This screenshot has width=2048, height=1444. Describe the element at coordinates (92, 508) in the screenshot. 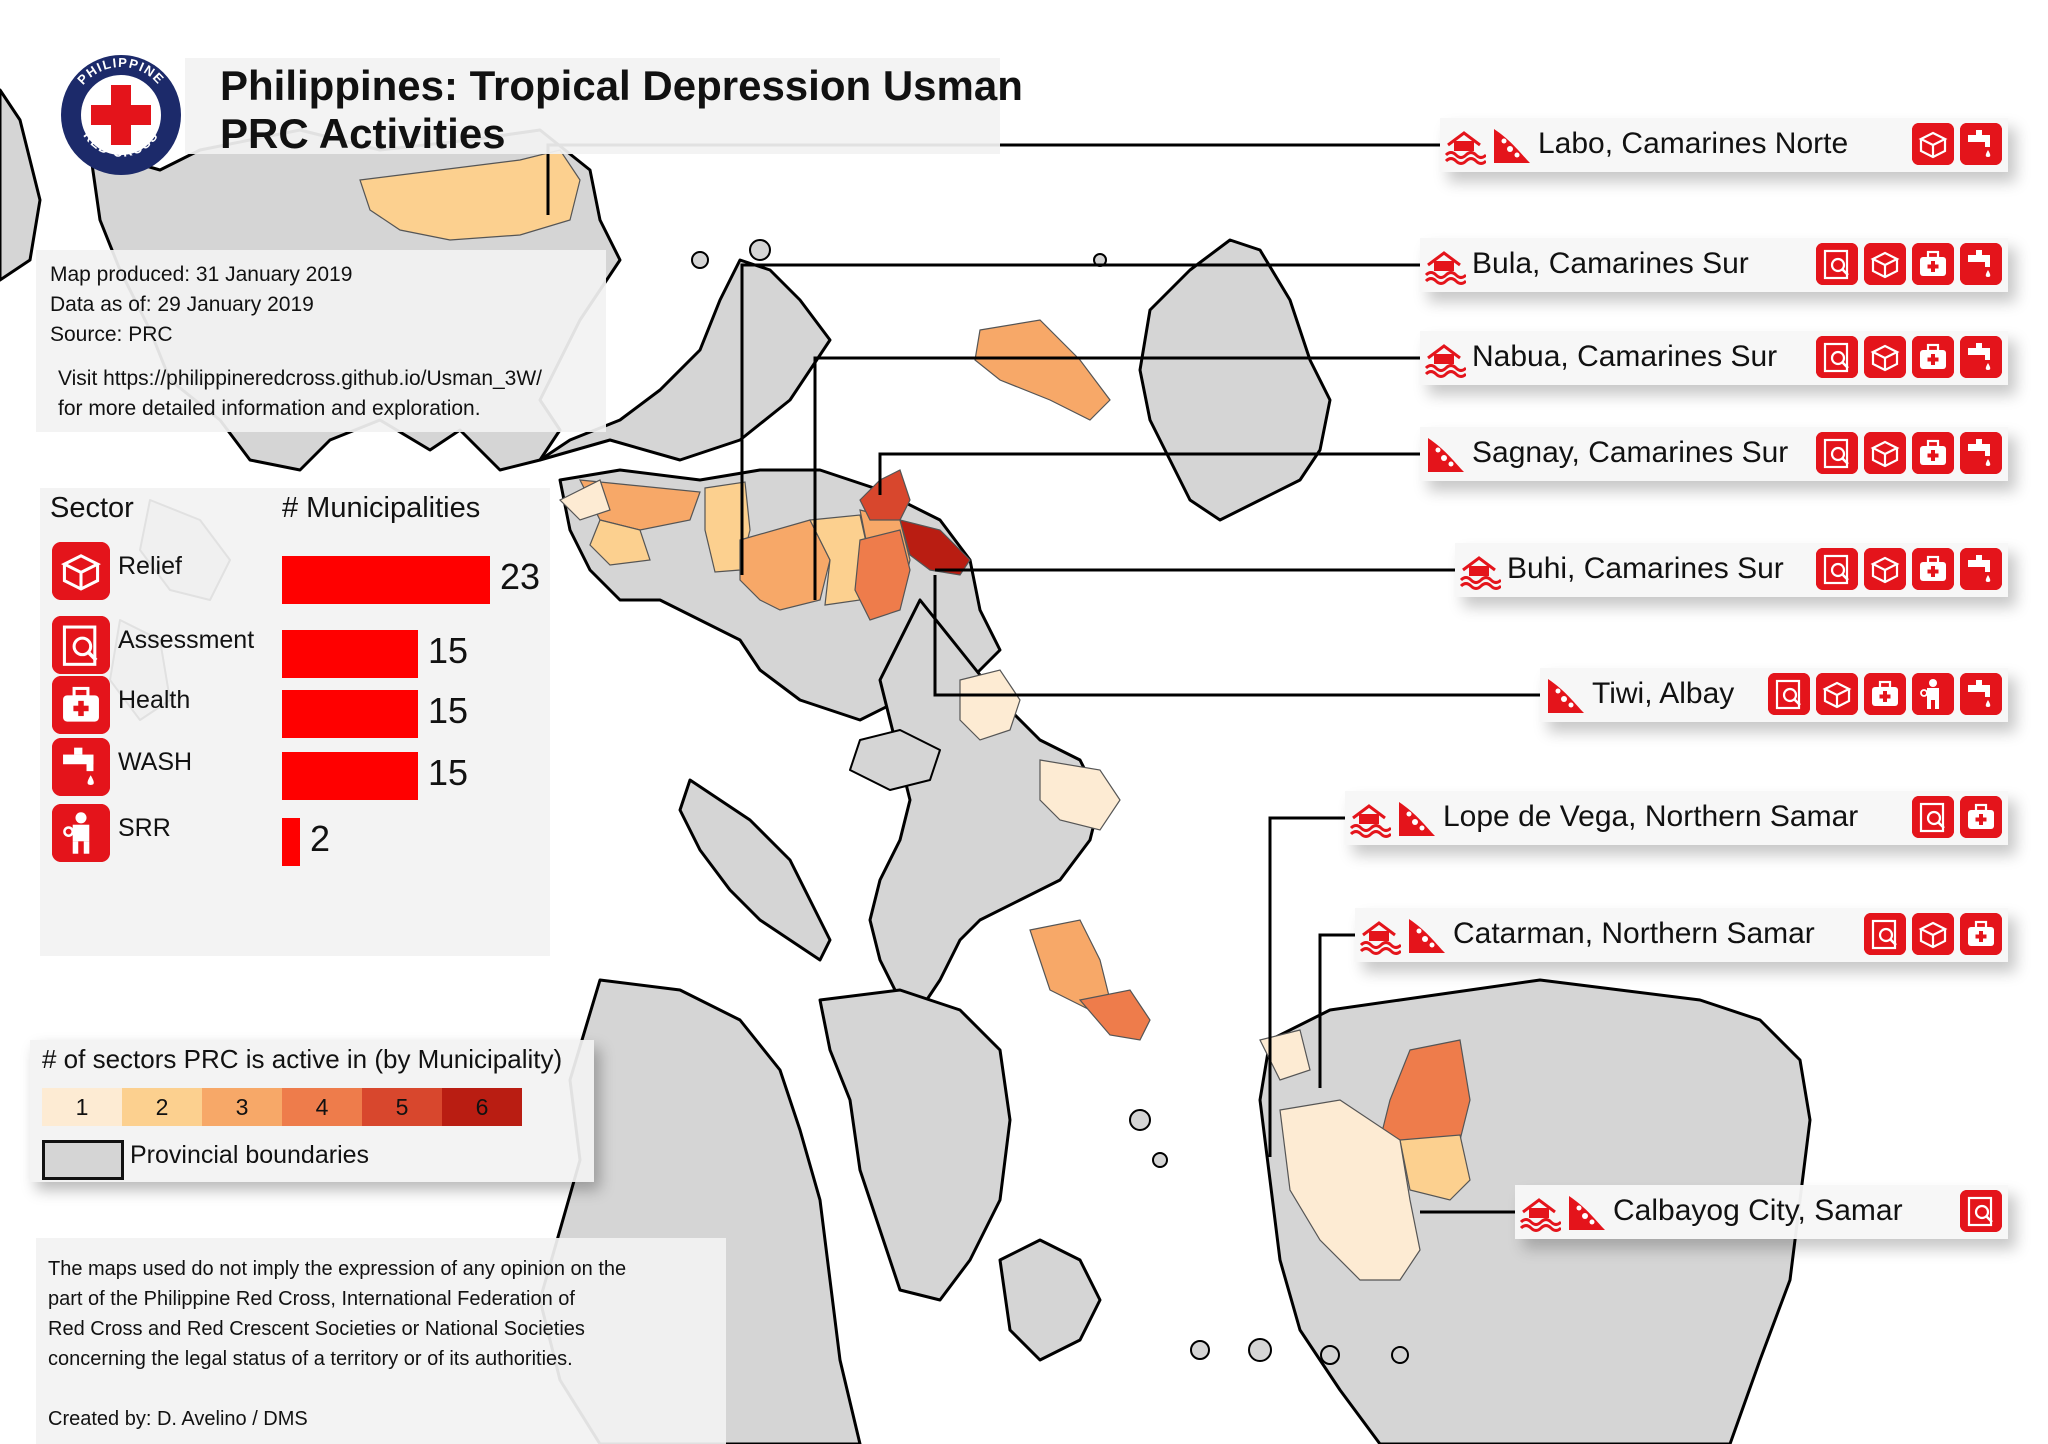

I see `sector-header: Sector` at that location.